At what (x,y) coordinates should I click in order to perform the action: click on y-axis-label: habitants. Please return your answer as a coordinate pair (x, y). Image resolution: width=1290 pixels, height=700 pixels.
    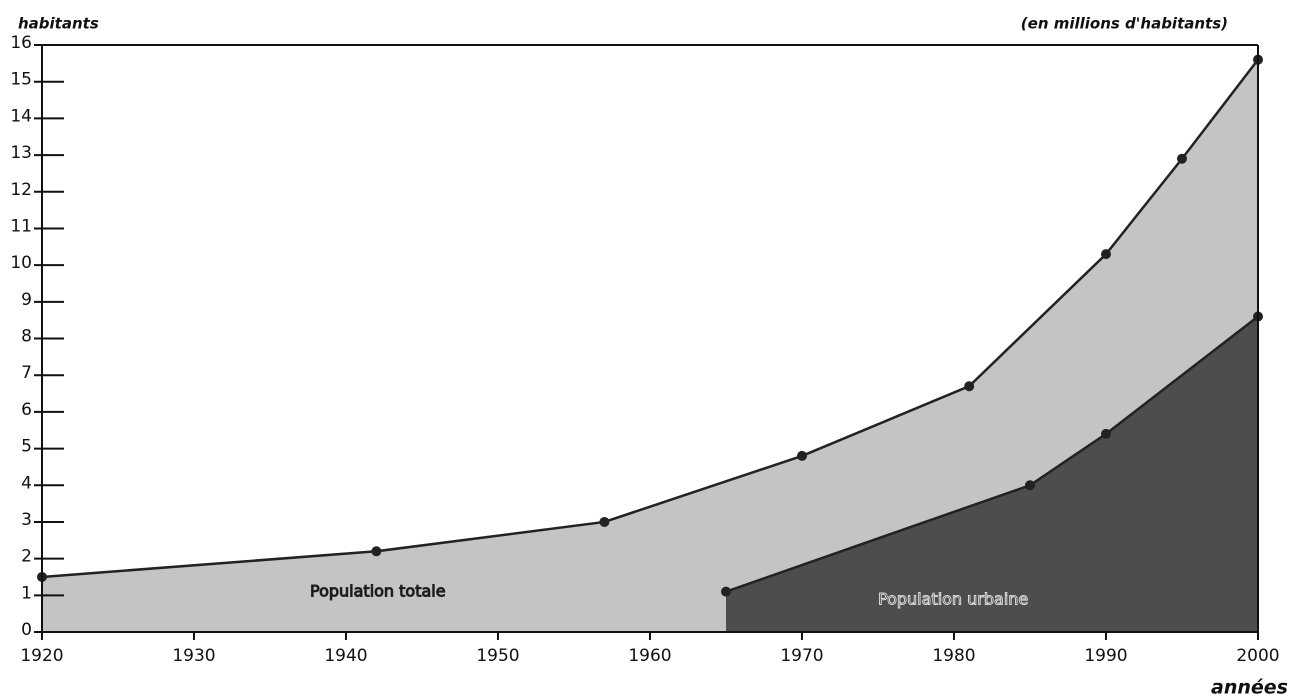
    Looking at the image, I should click on (58, 24).